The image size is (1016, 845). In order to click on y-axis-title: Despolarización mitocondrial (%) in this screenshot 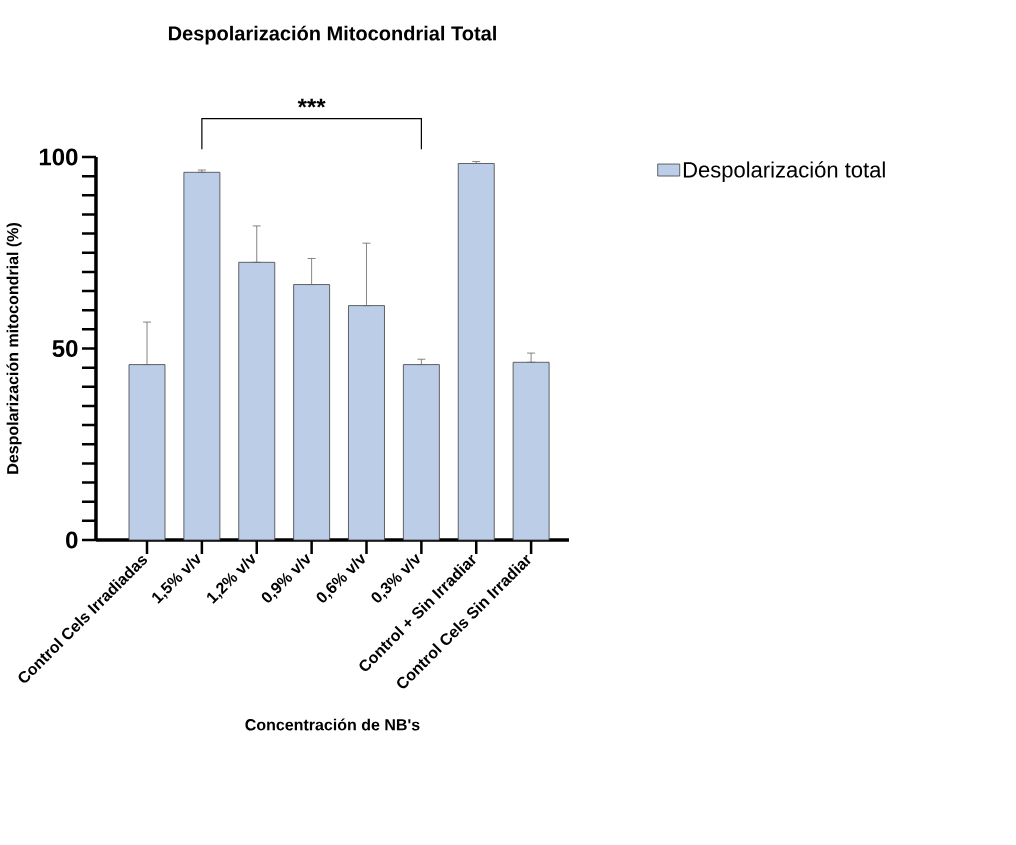, I will do `click(14, 348)`.